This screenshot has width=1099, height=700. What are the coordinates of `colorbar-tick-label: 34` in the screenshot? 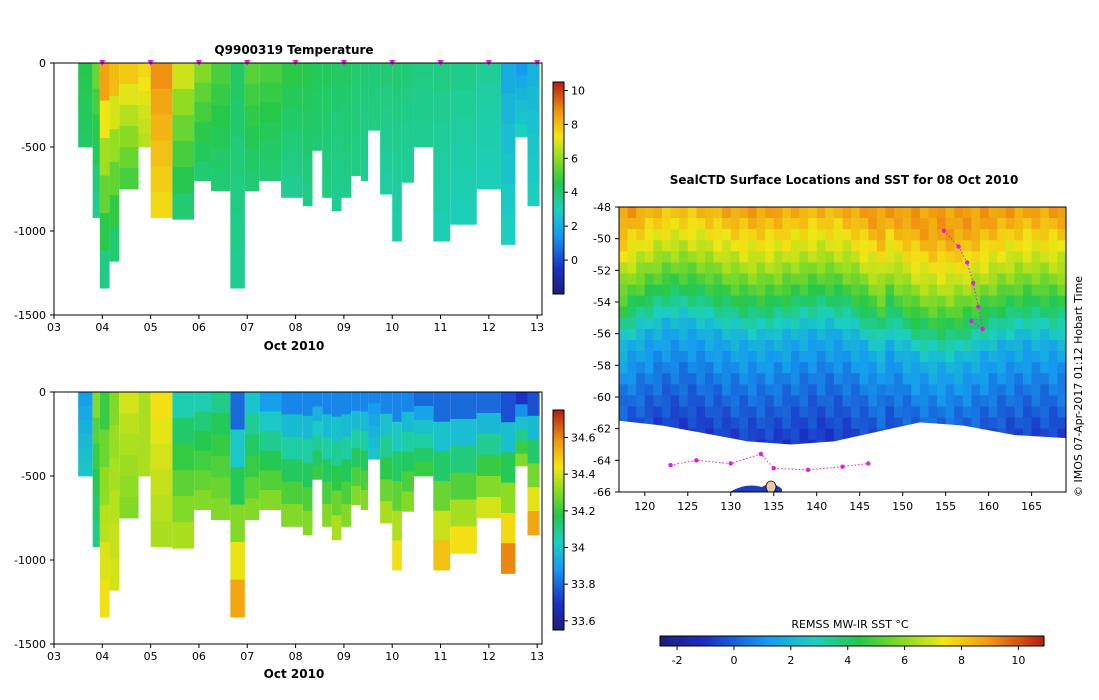 It's located at (578, 548).